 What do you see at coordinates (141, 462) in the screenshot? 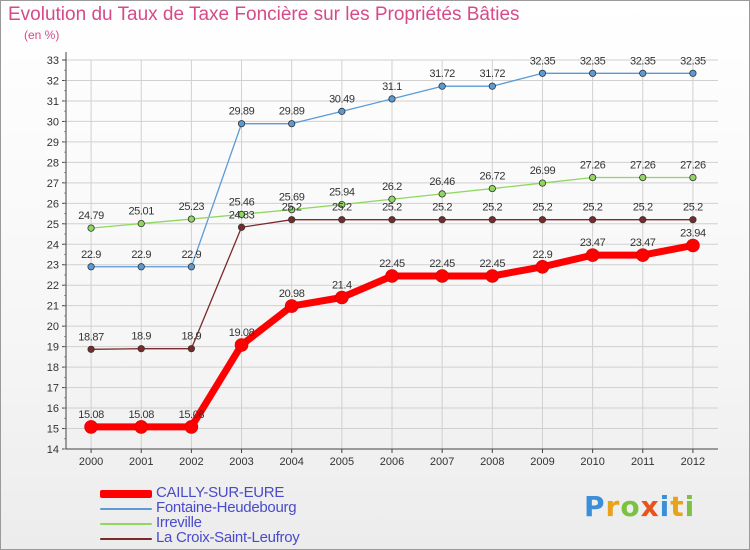
I see `x-tick-label: 2001` at bounding box center [141, 462].